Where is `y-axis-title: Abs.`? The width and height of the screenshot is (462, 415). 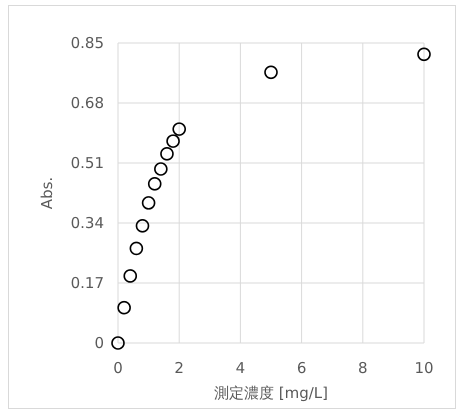
y-axis-title: Abs. is located at coordinates (47, 193).